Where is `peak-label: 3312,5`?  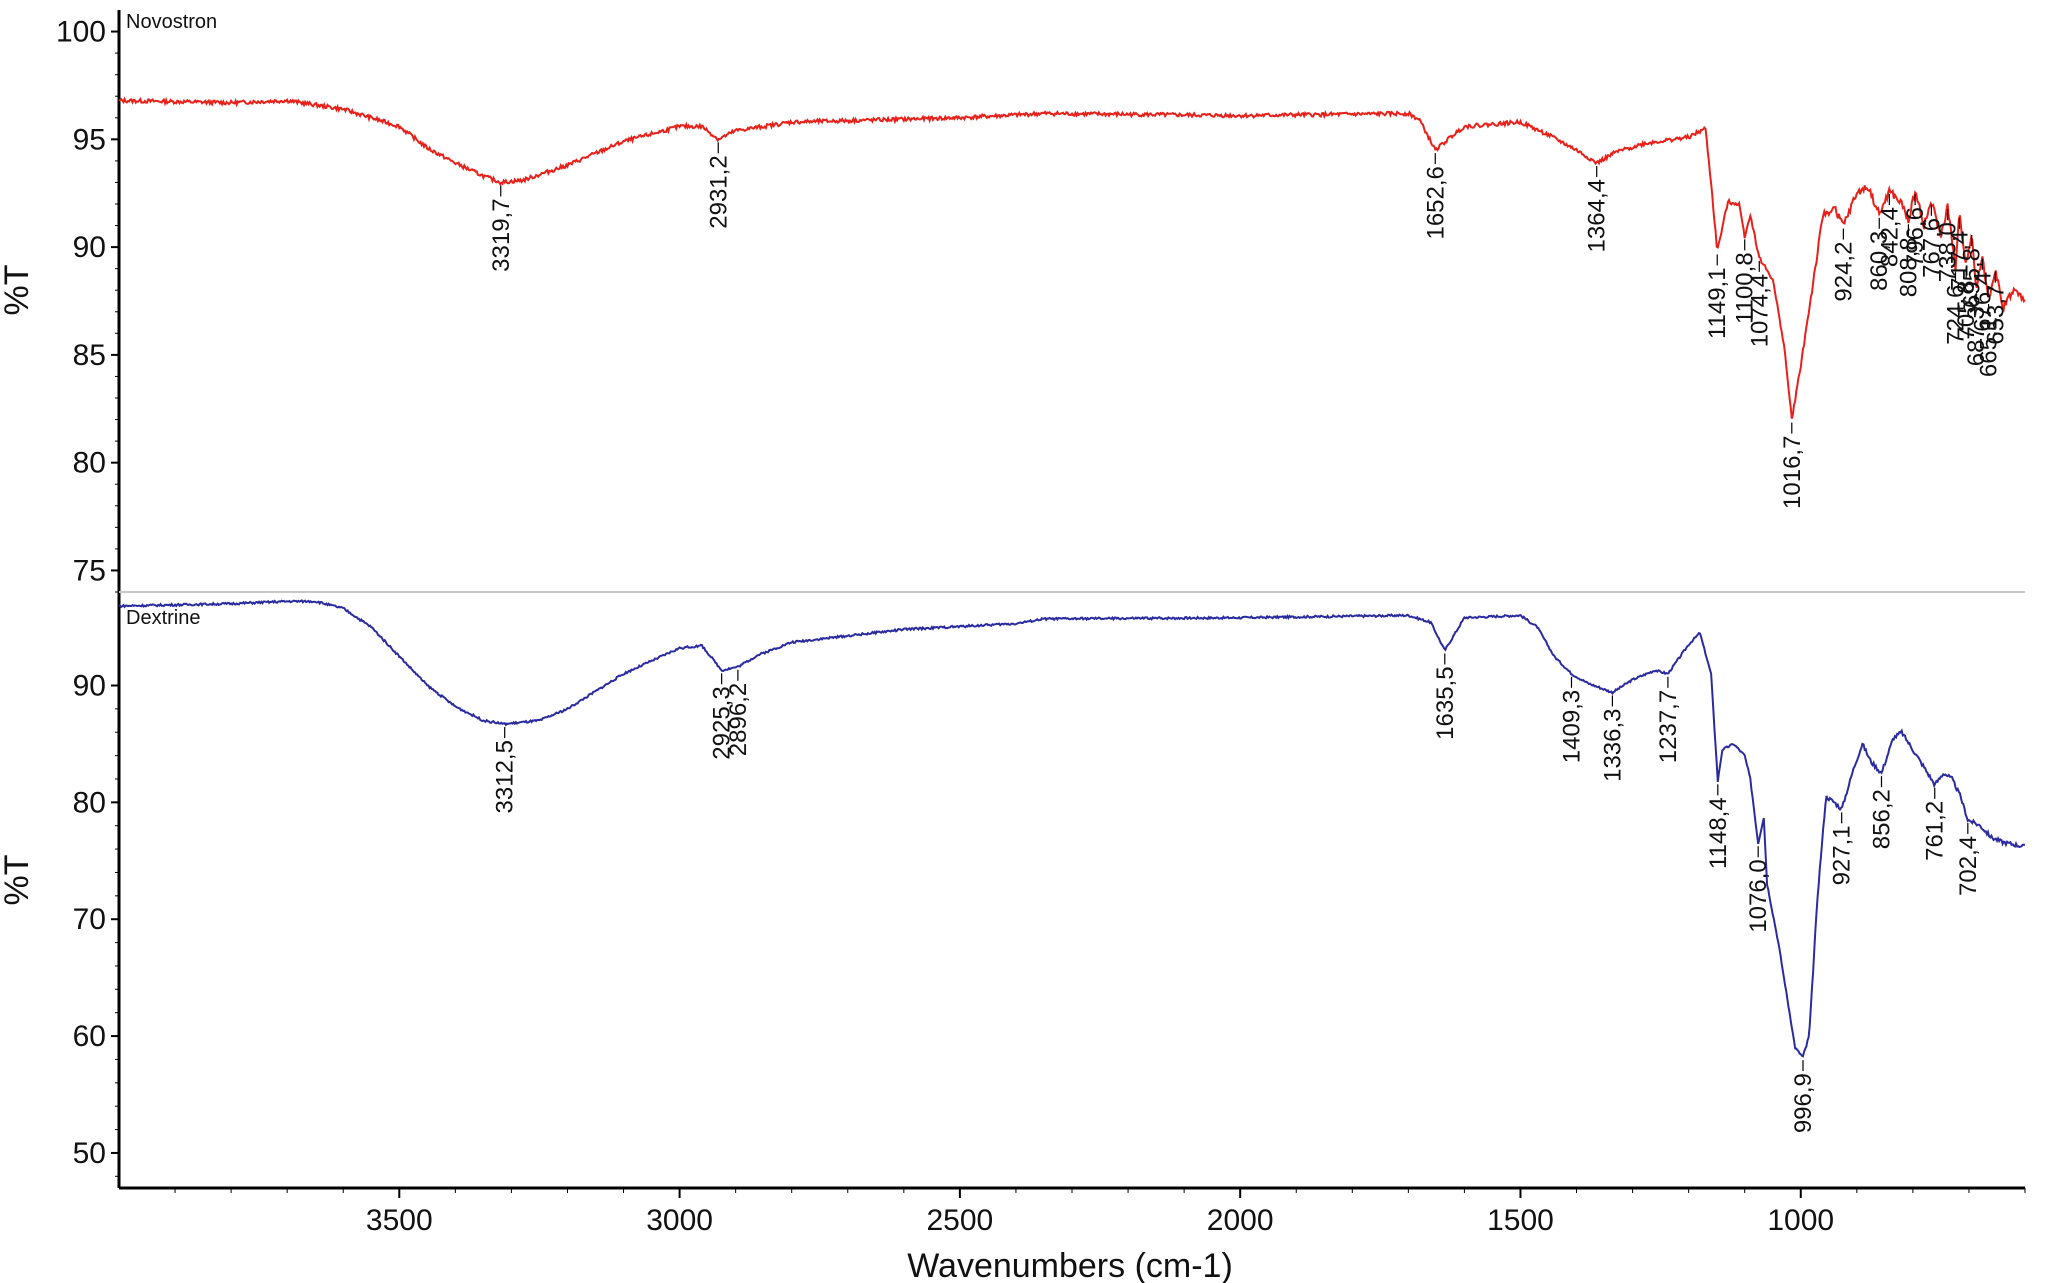
peak-label: 3312,5 is located at coordinates (505, 776).